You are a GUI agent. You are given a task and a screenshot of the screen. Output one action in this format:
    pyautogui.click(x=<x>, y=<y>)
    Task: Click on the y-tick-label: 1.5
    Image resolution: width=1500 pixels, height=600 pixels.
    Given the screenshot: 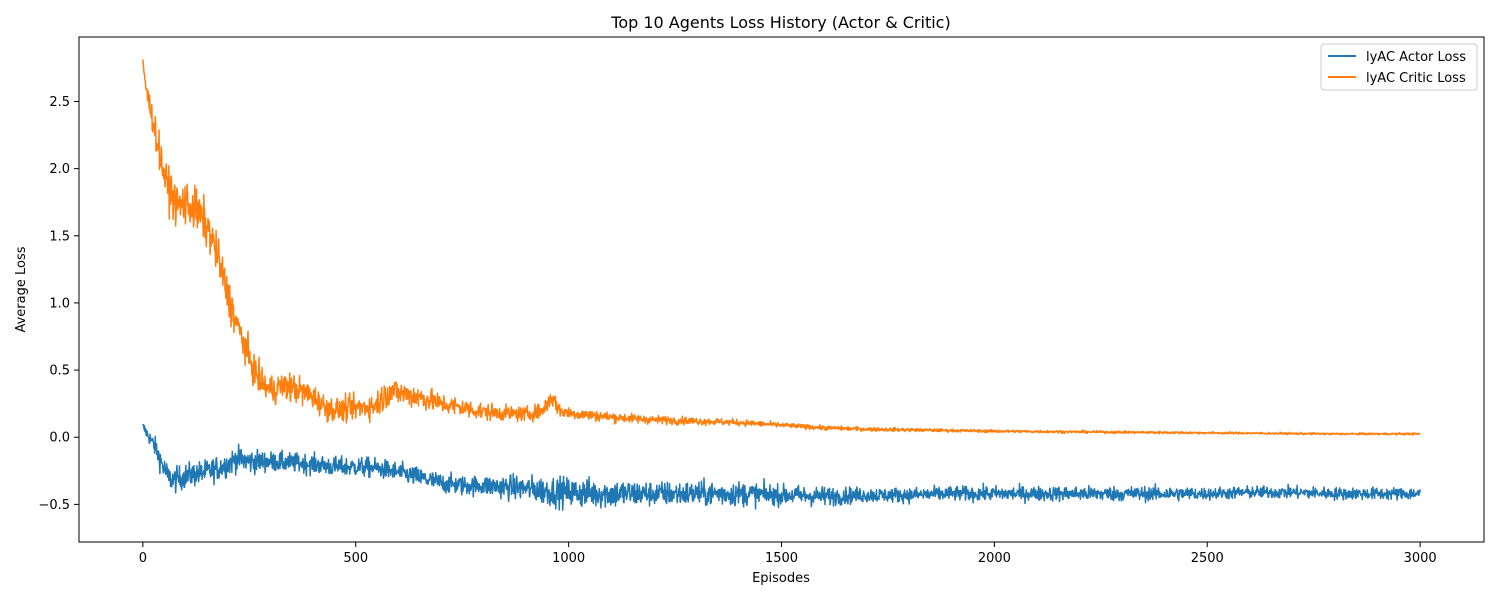 What is the action you would take?
    pyautogui.click(x=59, y=236)
    